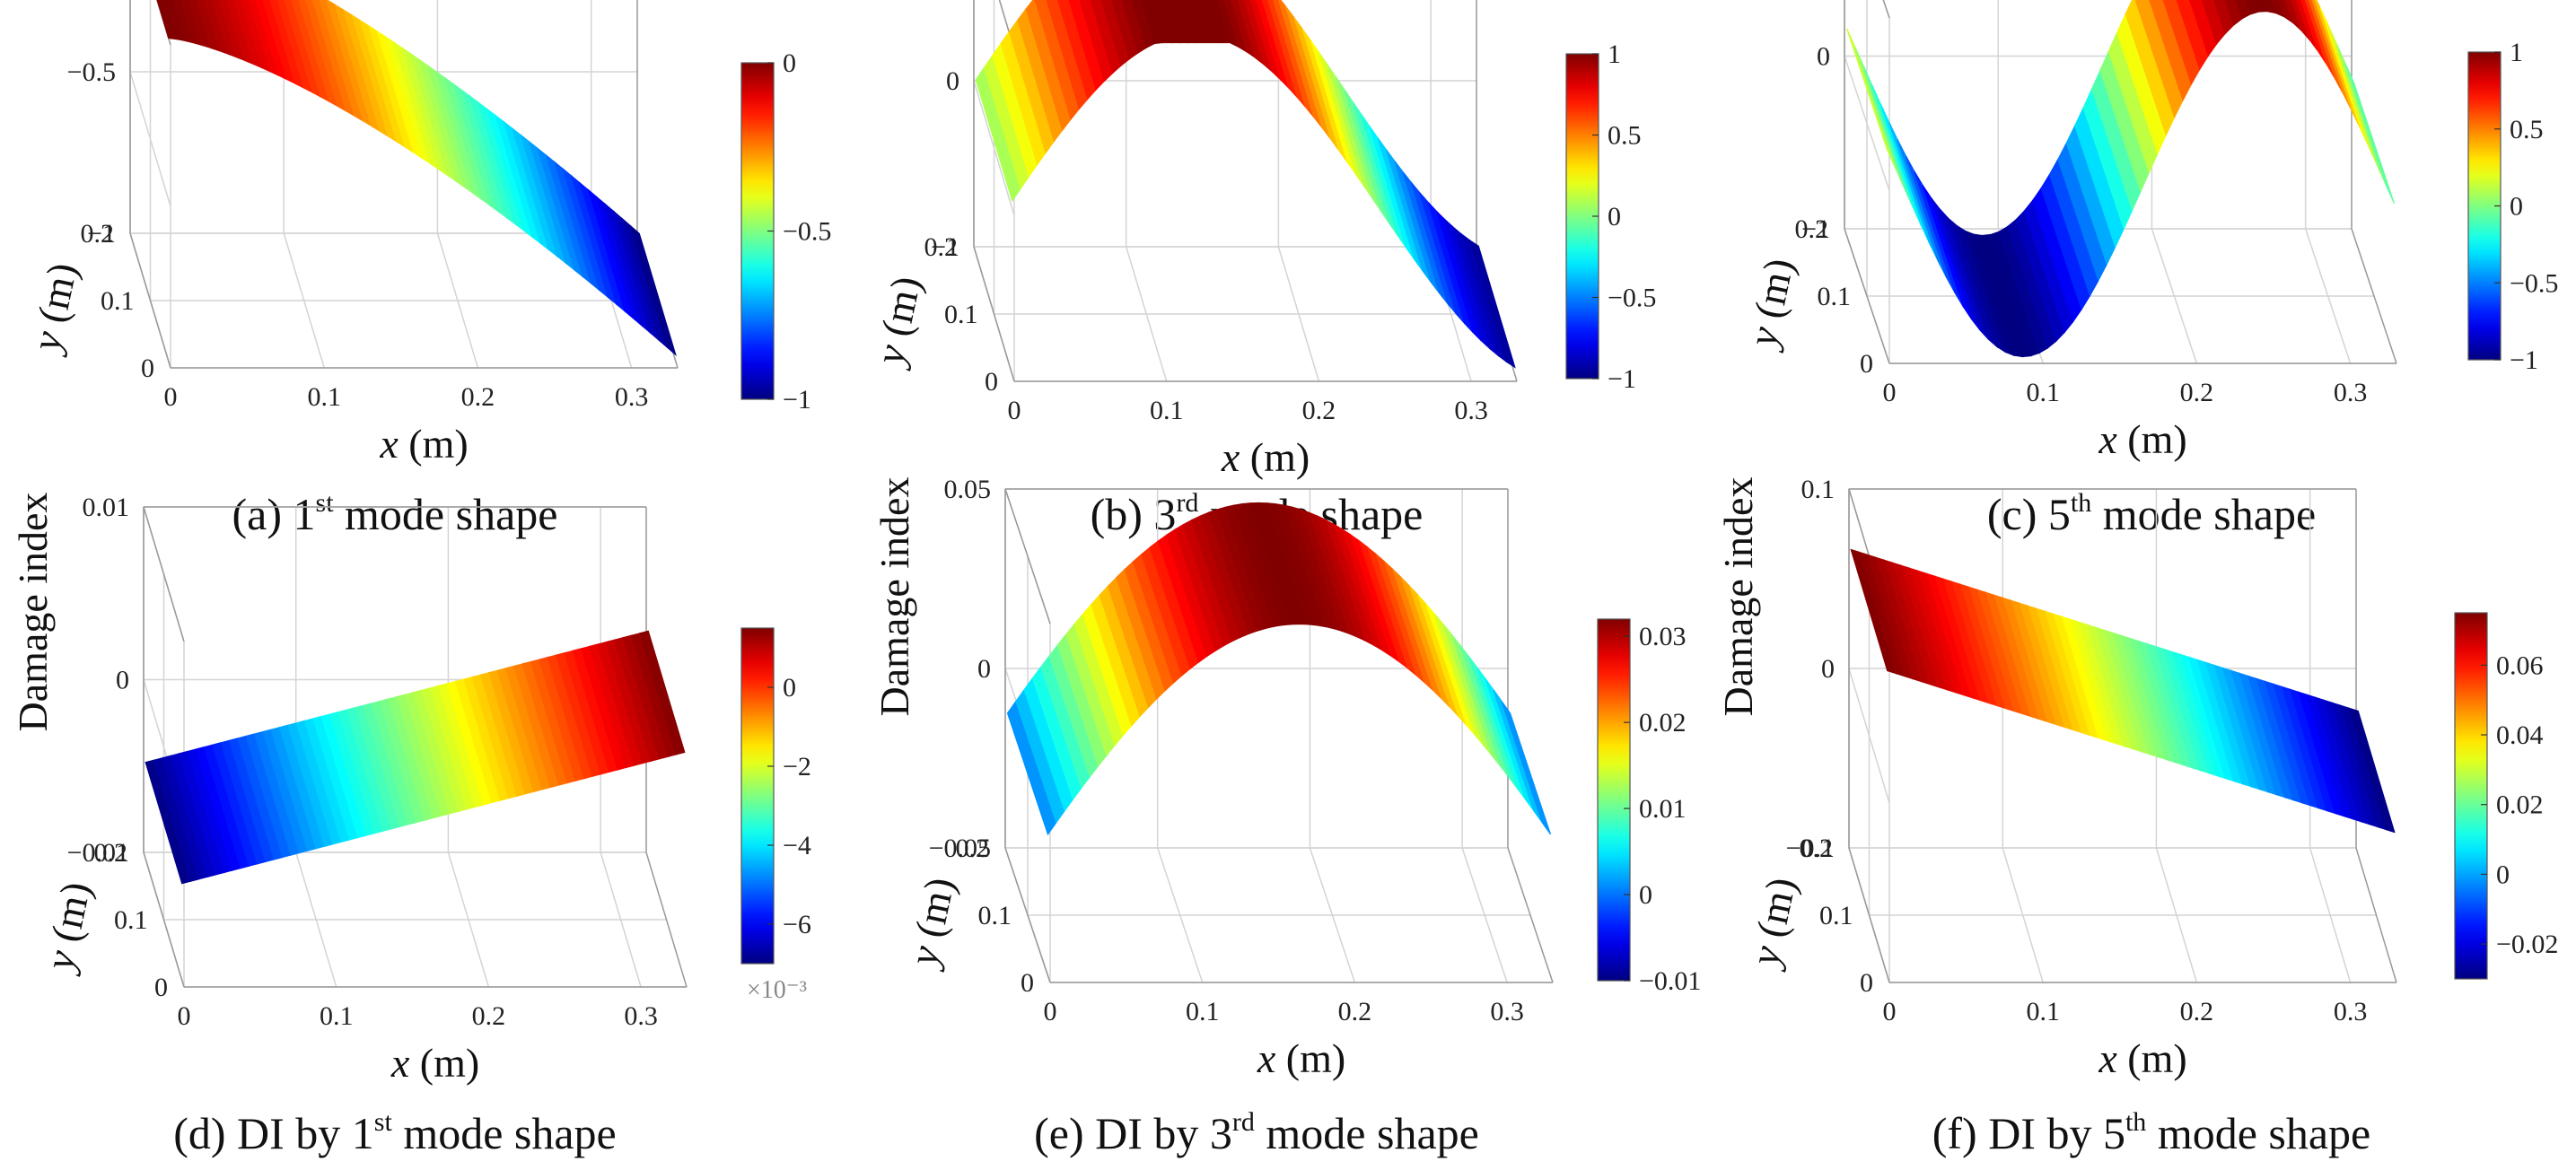 This screenshot has height=1170, width=2576. What do you see at coordinates (1810, 848) in the screenshot?
I see `z-tick-label: −0.1` at bounding box center [1810, 848].